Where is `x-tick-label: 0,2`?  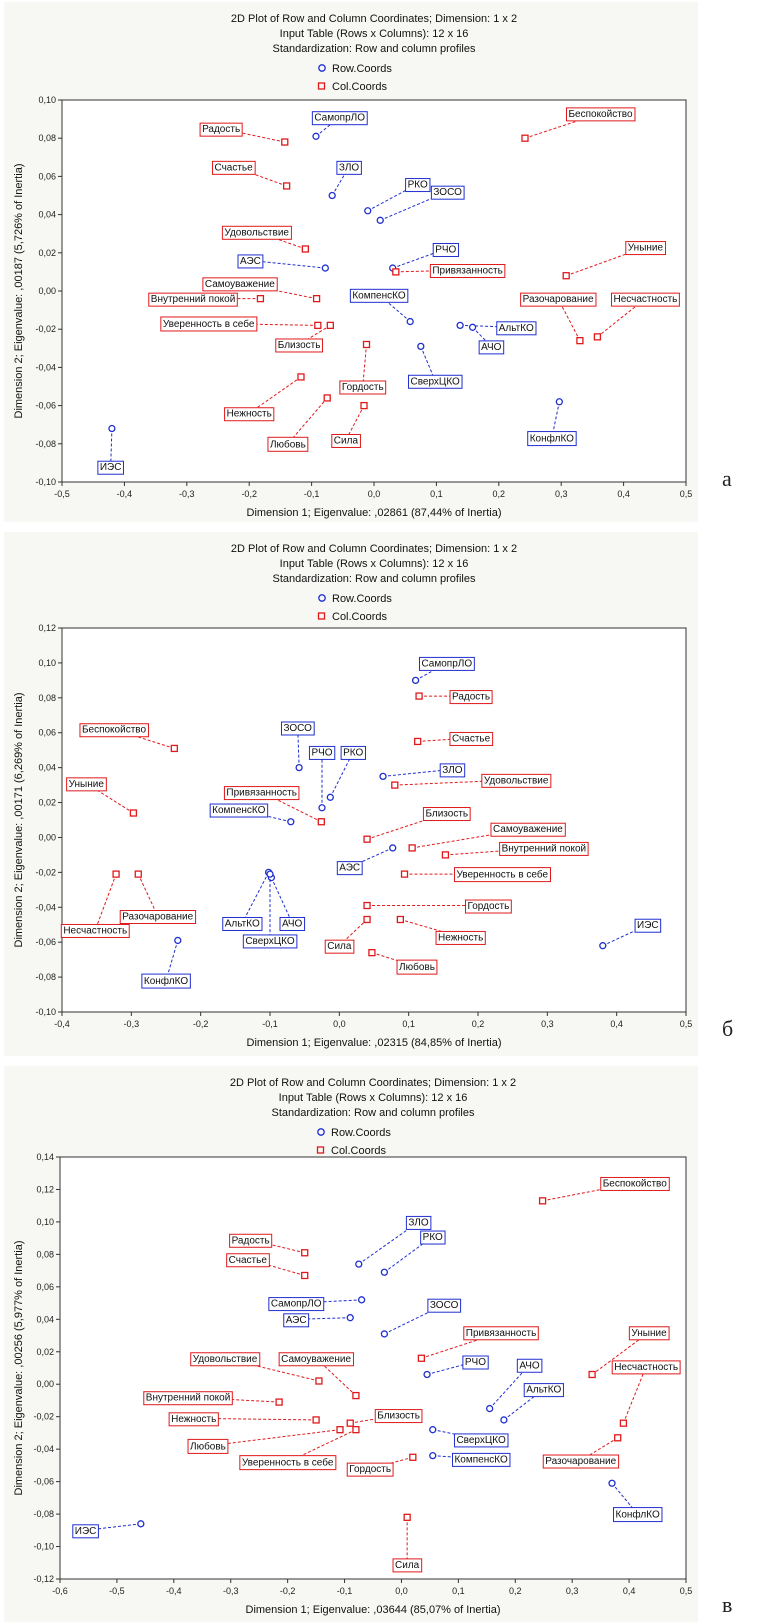
x-tick-label: 0,2 is located at coordinates (499, 494).